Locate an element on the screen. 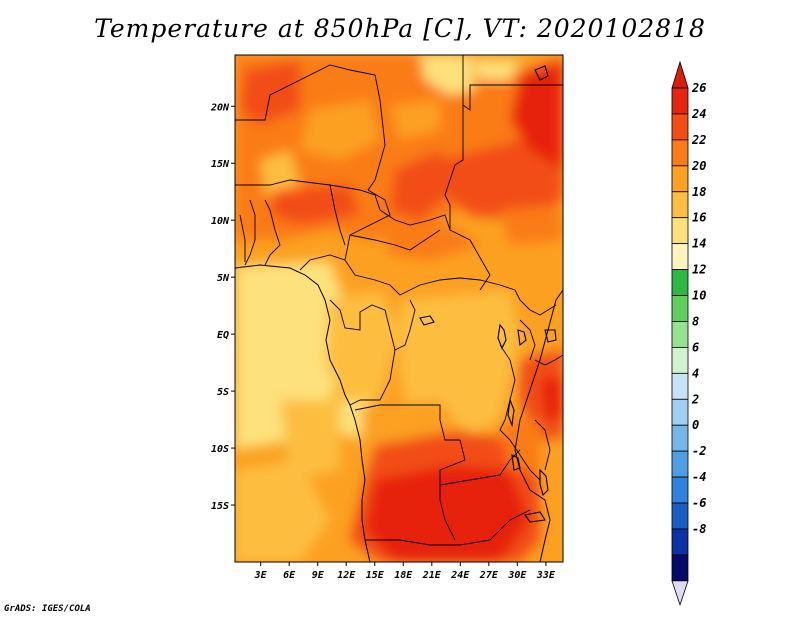 The image size is (800, 618). lon-tick-label: 15E is located at coordinates (375, 575).